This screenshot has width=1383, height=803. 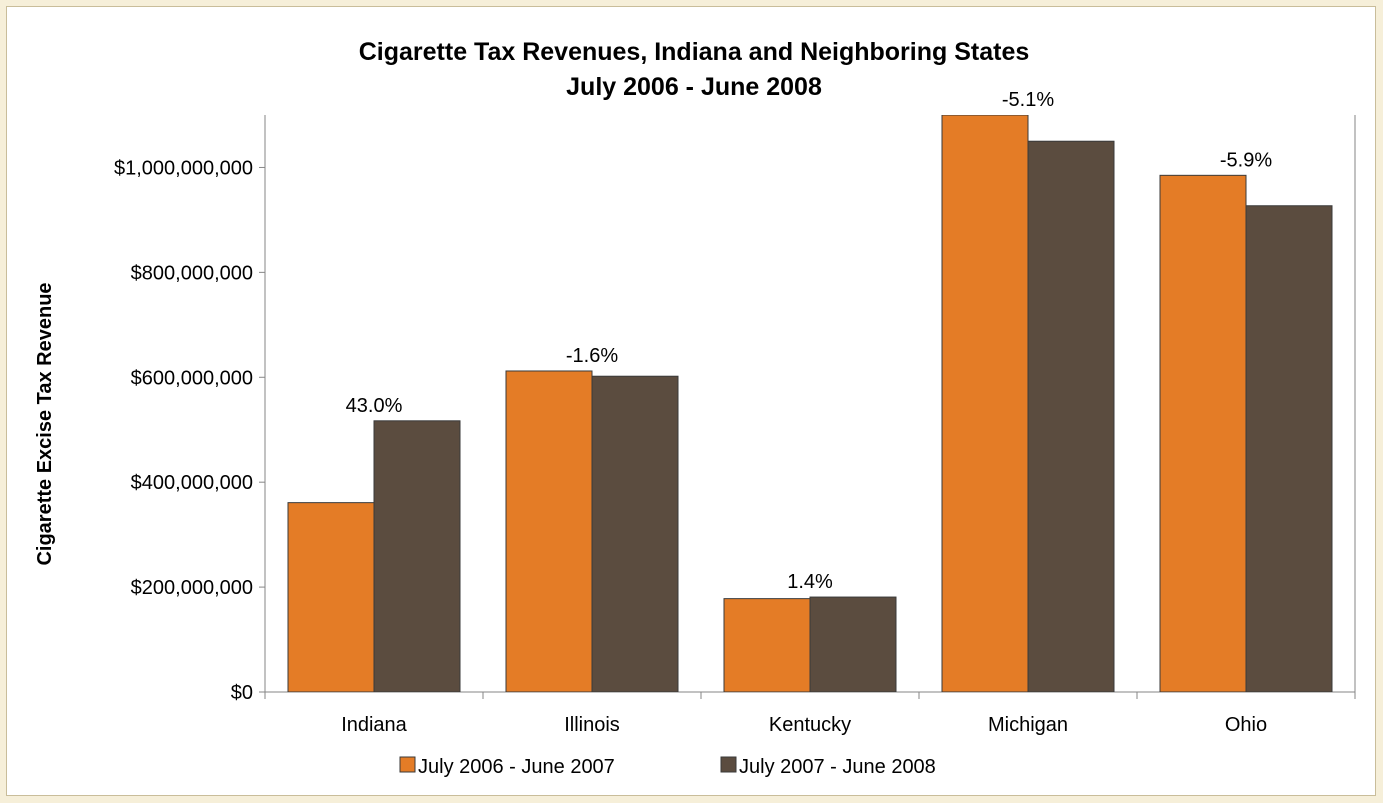 What do you see at coordinates (45, 423) in the screenshot?
I see `y-axis-label: Cigarette Excise Tax Revenue` at bounding box center [45, 423].